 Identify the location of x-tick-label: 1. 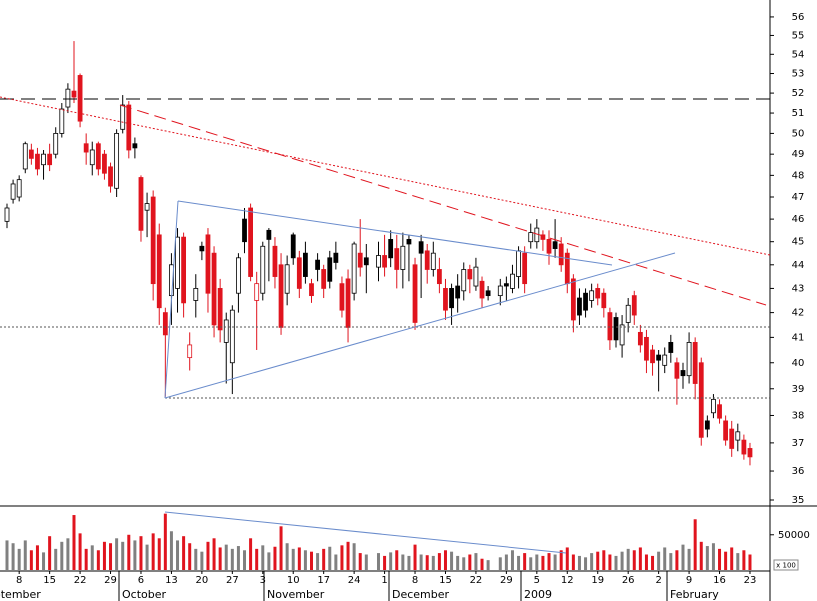
(384, 580).